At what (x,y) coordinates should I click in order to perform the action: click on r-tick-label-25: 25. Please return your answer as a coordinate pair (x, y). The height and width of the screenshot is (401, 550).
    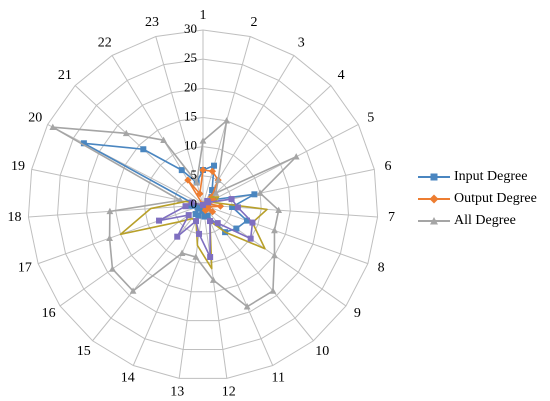
    Looking at the image, I should click on (190, 57).